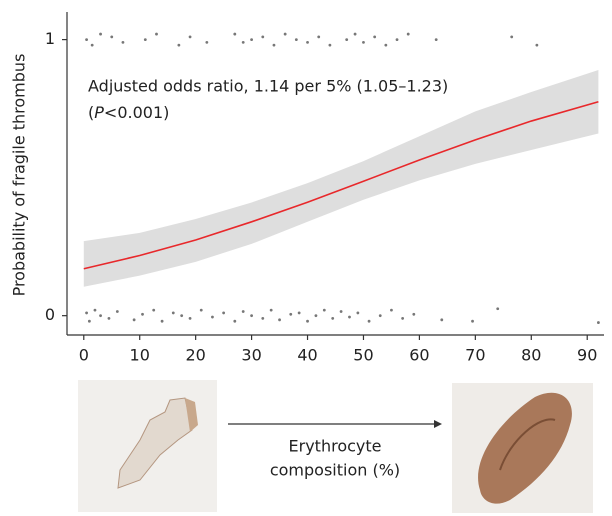  I want to click on arrow-head, so click(438, 424).